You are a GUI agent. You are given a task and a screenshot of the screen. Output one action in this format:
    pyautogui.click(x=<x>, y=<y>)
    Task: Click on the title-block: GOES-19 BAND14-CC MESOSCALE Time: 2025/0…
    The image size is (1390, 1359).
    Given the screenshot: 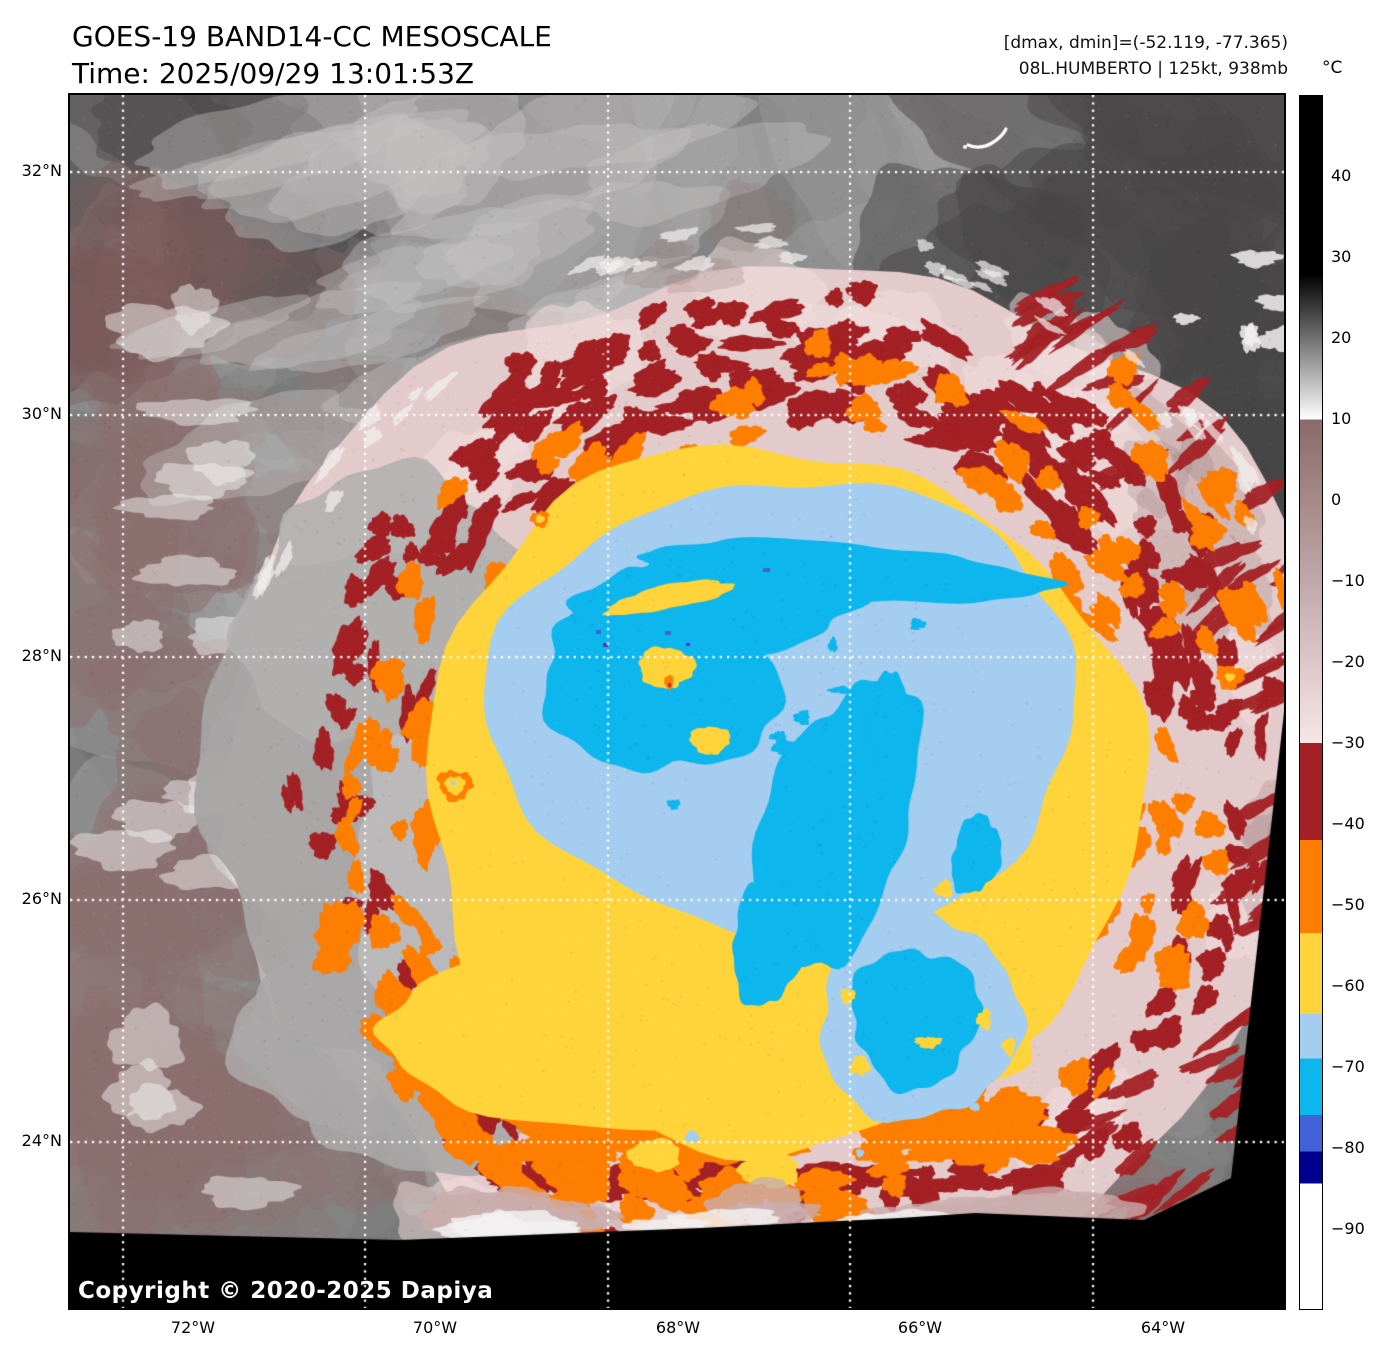 What is the action you would take?
    pyautogui.click(x=312, y=55)
    